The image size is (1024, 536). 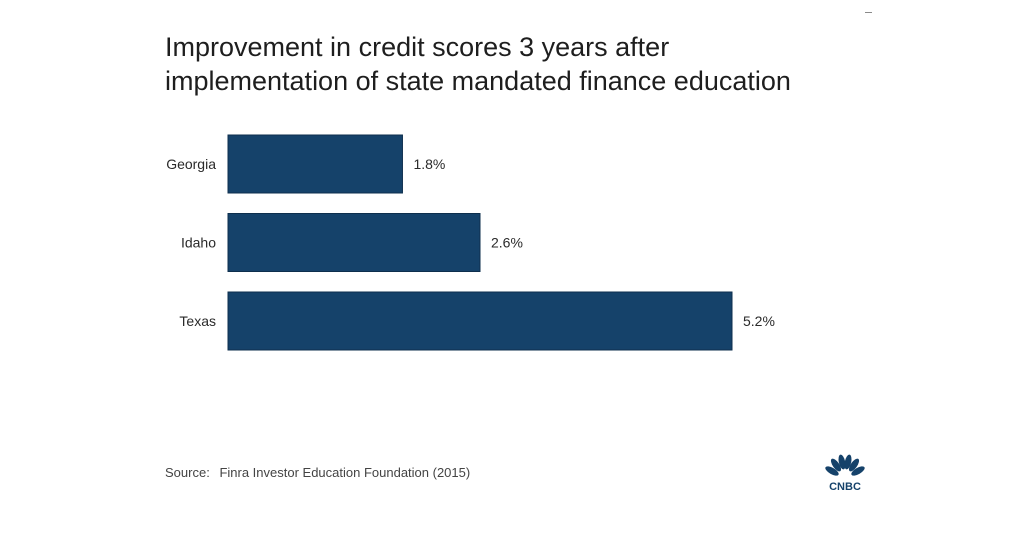 I want to click on value-label-georgia: 1.8%, so click(x=429, y=164).